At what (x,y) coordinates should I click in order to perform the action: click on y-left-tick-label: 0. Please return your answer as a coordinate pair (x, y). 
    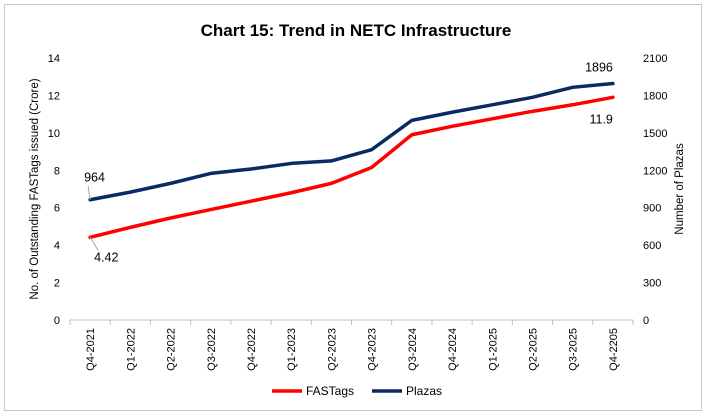
    Looking at the image, I should click on (57, 321).